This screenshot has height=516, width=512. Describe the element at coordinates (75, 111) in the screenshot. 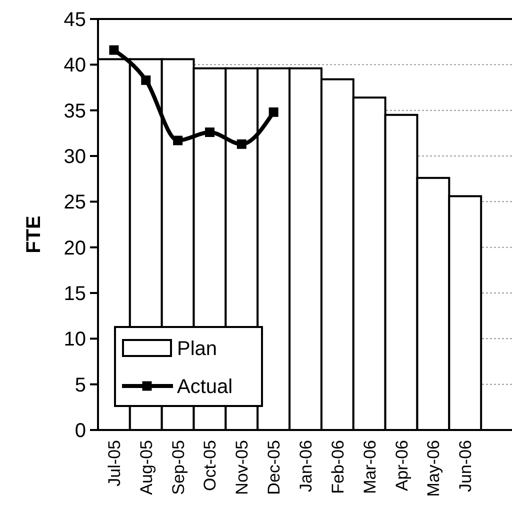

I see `y-tick-label: 35` at that location.